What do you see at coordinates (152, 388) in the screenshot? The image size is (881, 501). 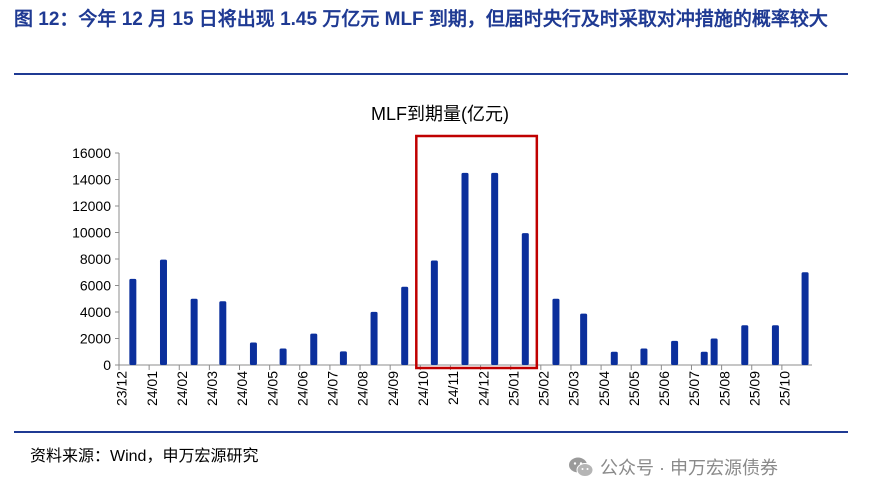 I see `x-tick-label: 24/01` at bounding box center [152, 388].